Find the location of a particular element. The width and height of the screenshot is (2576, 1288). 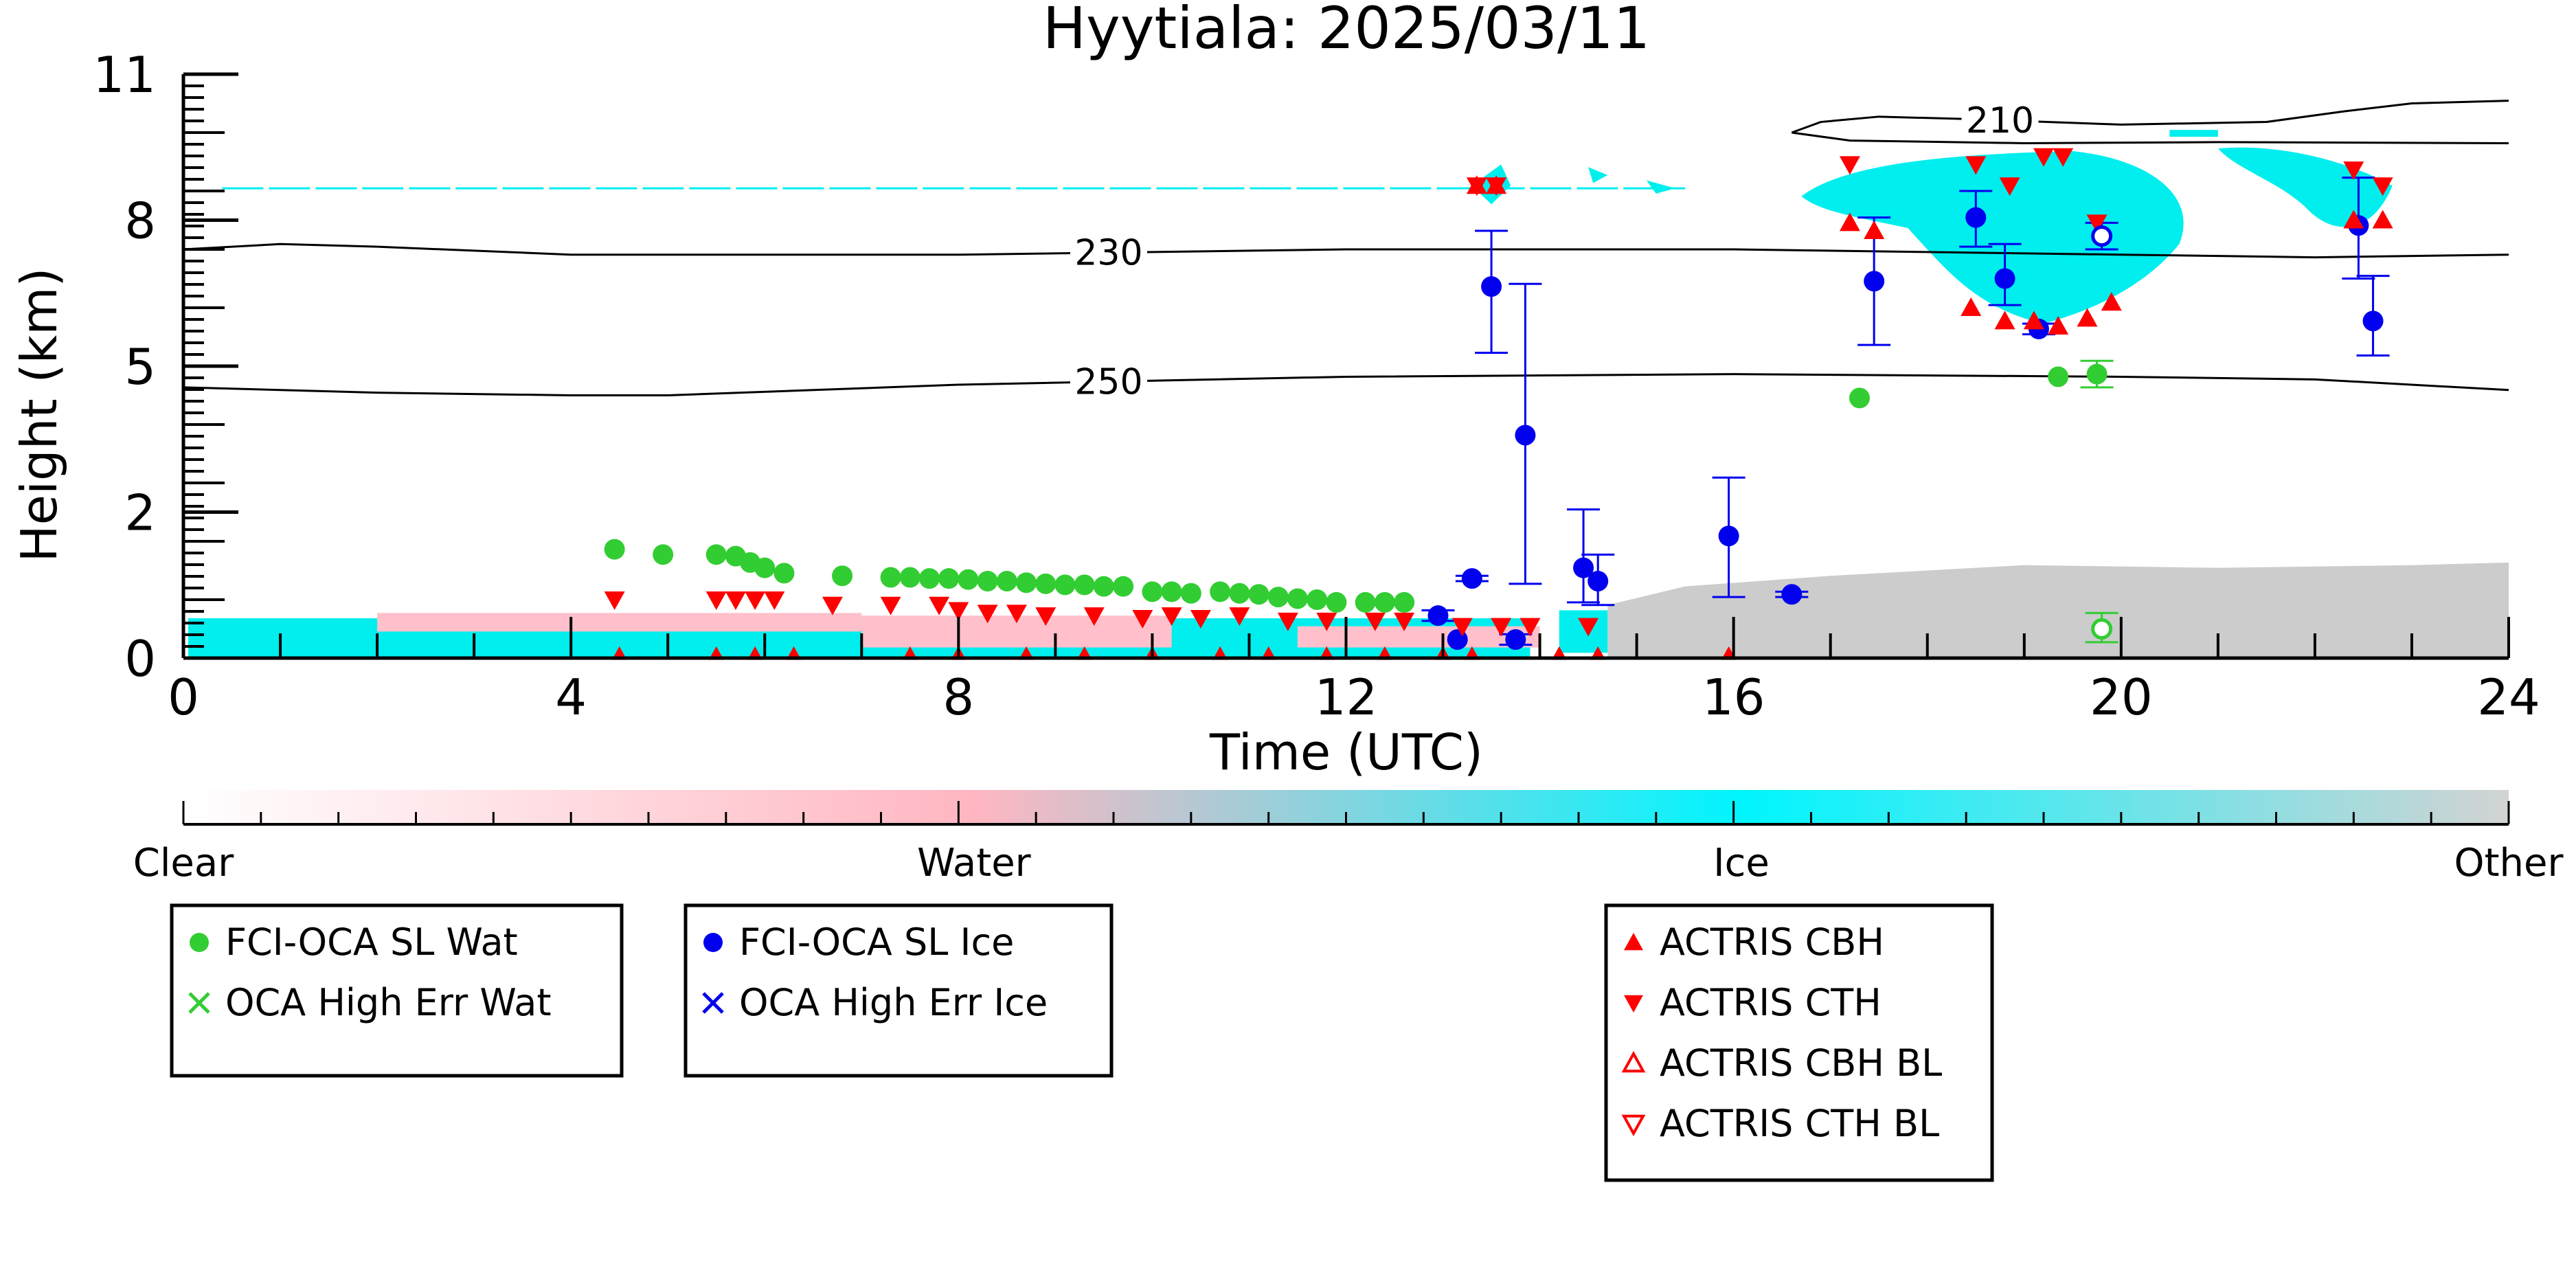

x-tick-label: 24 is located at coordinates (2508, 697).